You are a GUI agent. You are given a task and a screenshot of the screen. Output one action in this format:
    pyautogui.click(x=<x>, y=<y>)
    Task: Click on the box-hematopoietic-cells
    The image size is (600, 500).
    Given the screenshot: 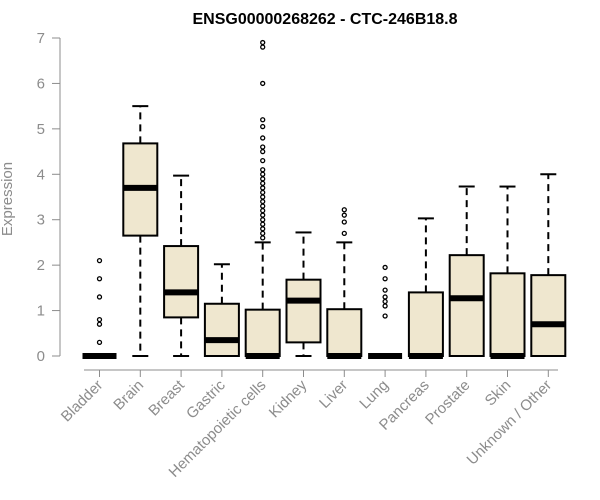 What is the action you would take?
    pyautogui.click(x=262, y=199)
    